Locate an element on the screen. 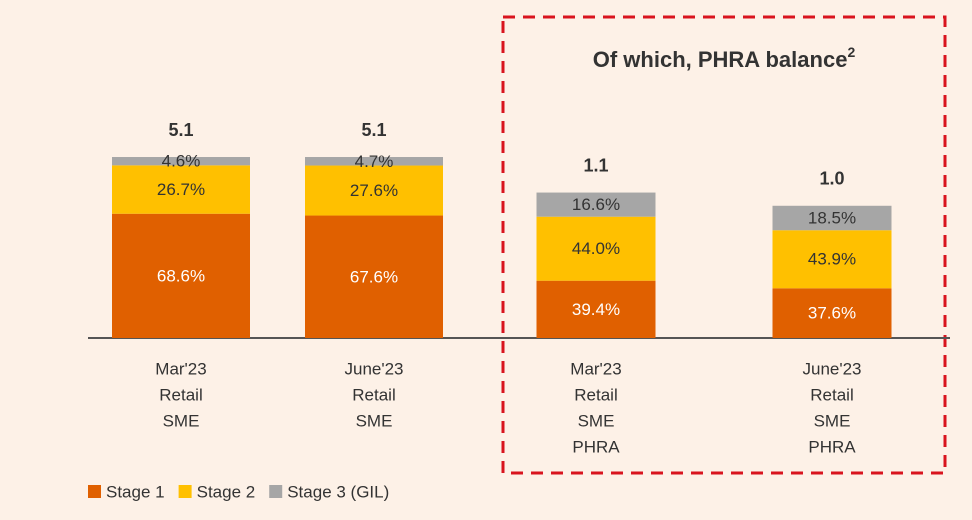 This screenshot has height=520, width=972. value-label: 67.6% is located at coordinates (374, 276).